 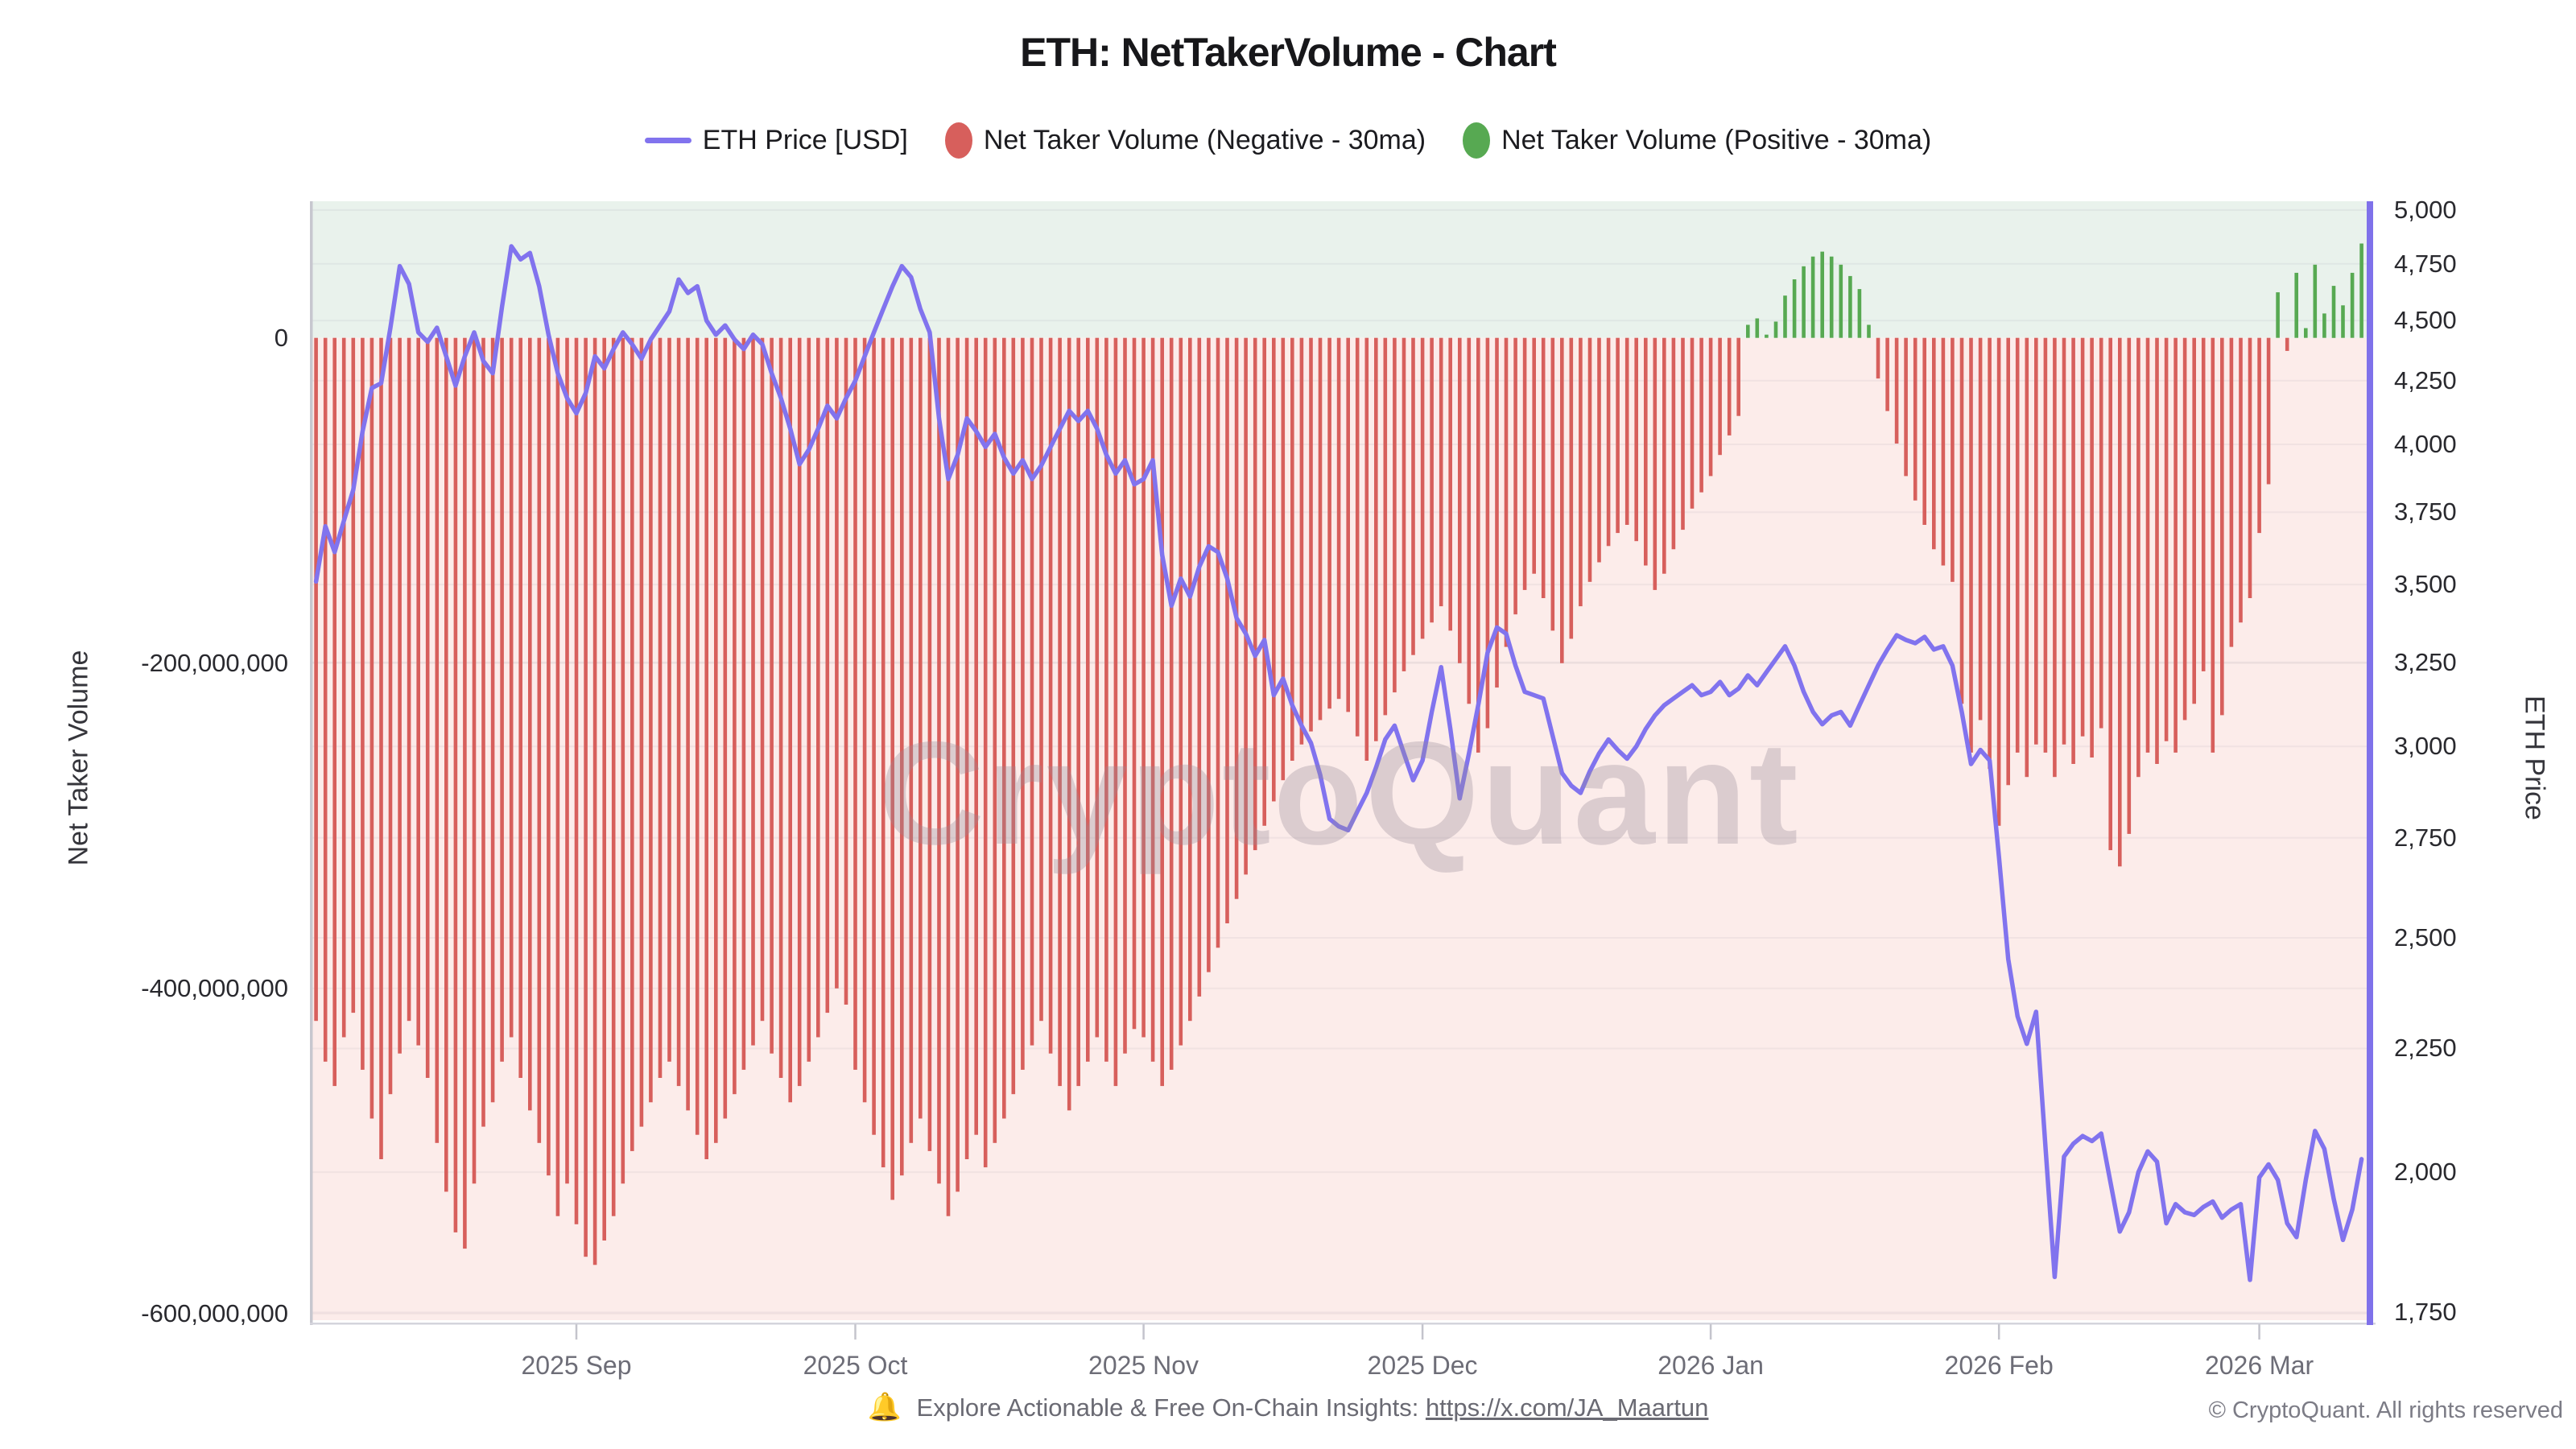 What do you see at coordinates (1567, 1407) in the screenshot?
I see `footer-link: https://x.com/JA_Maartun` at bounding box center [1567, 1407].